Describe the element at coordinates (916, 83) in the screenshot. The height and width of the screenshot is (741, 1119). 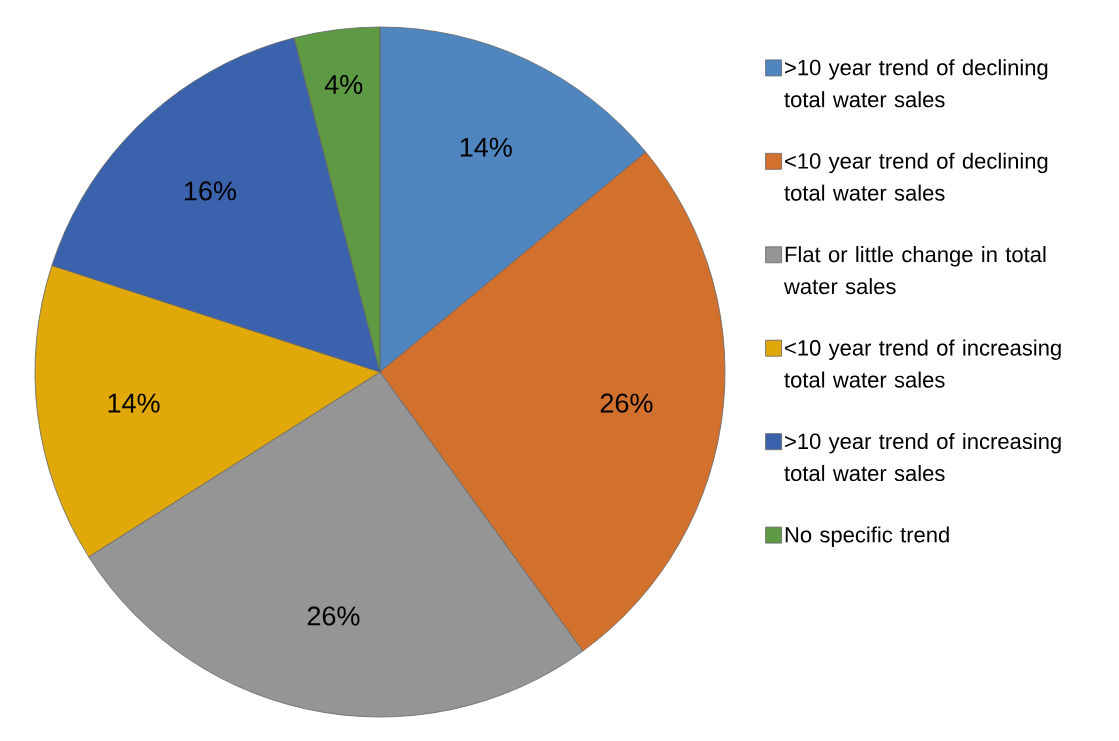
I see `legend-label: >10 year trend of declining total water sales` at that location.